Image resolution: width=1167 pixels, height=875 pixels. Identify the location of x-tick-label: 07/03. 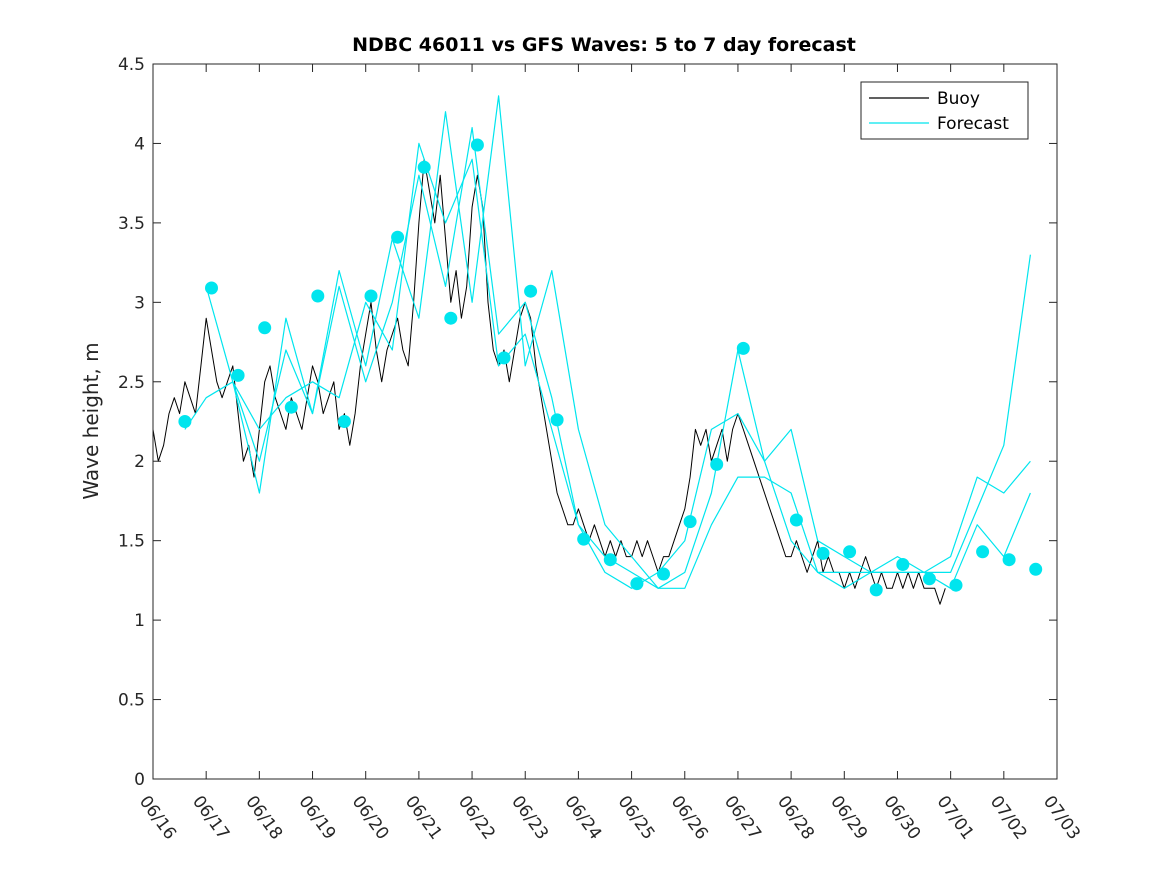
(1061, 817).